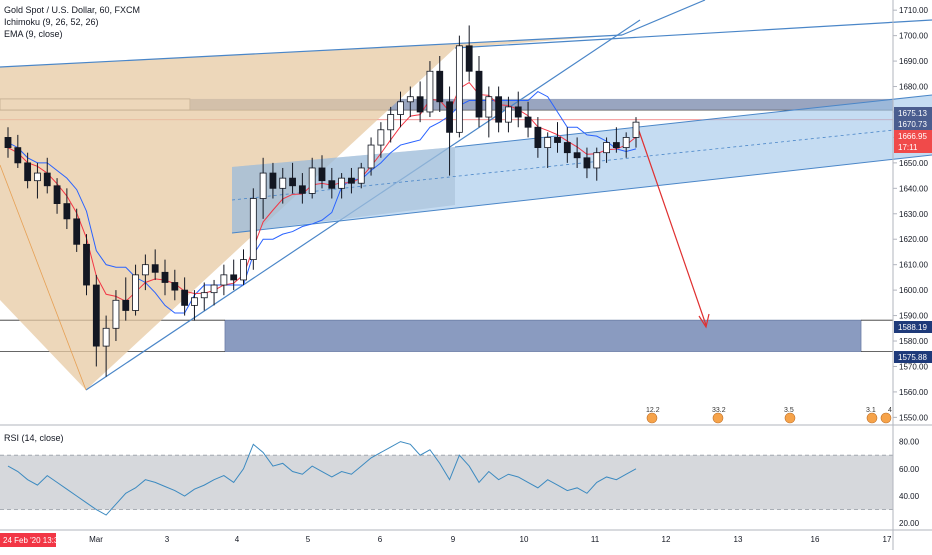 The image size is (932, 555). I want to click on time-tick-label: 13, so click(738, 539).